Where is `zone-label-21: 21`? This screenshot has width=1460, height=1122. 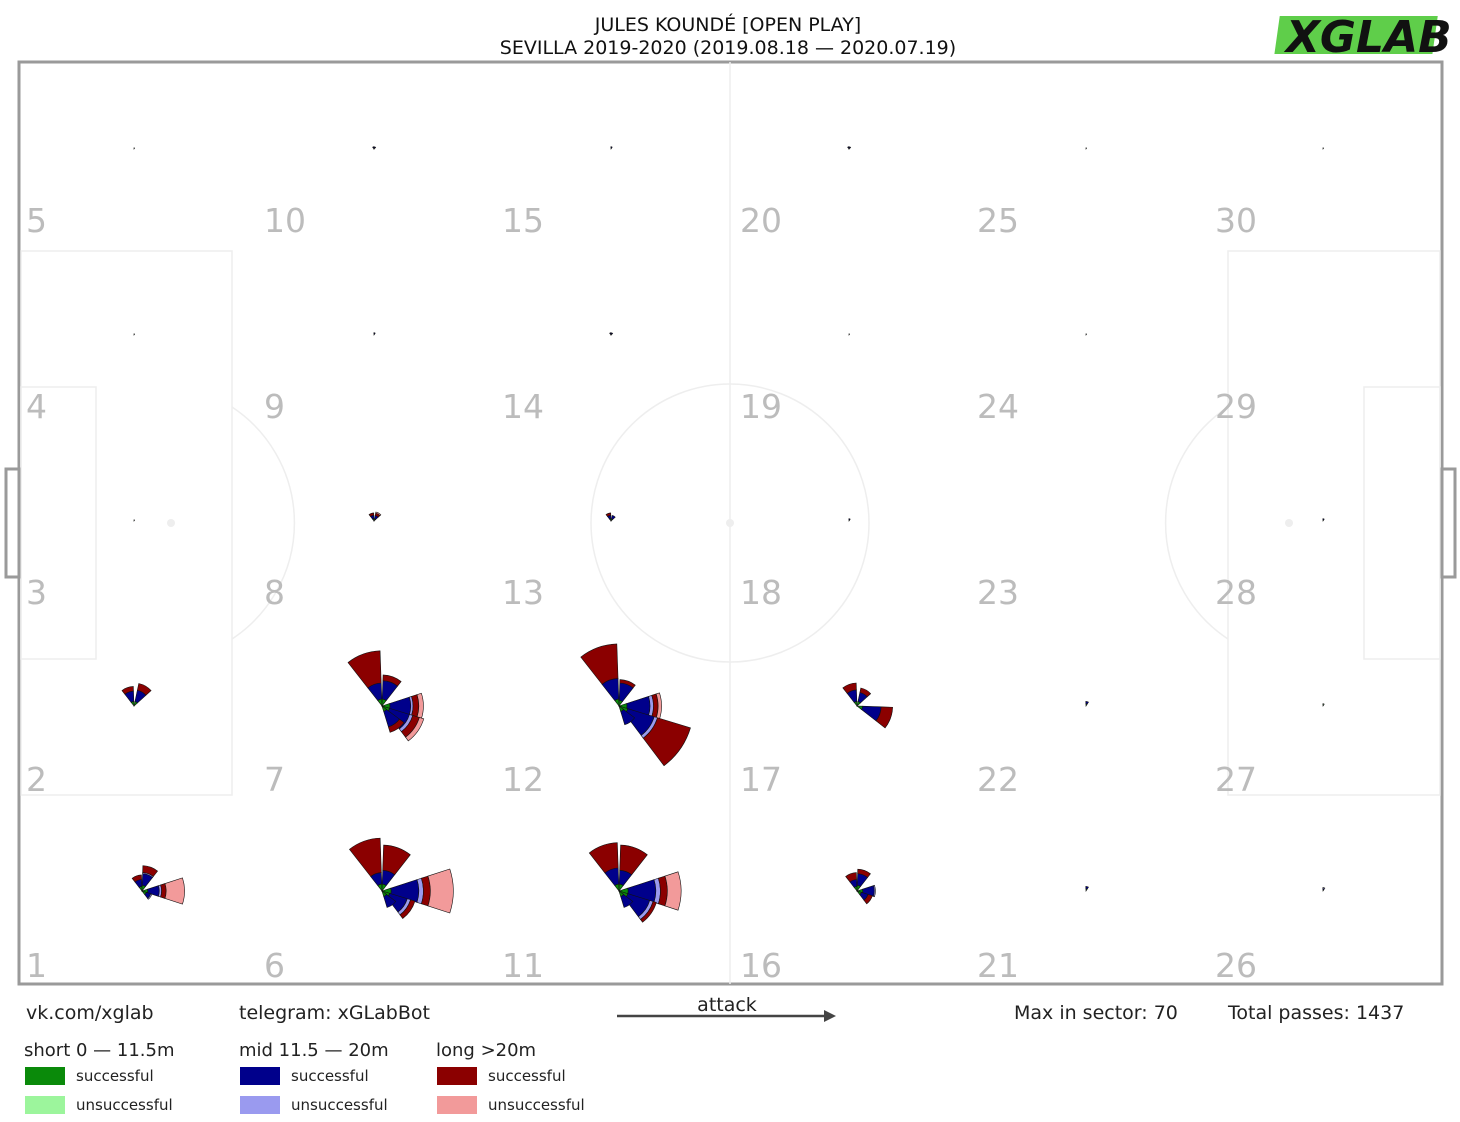 zone-label-21: 21 is located at coordinates (998, 965).